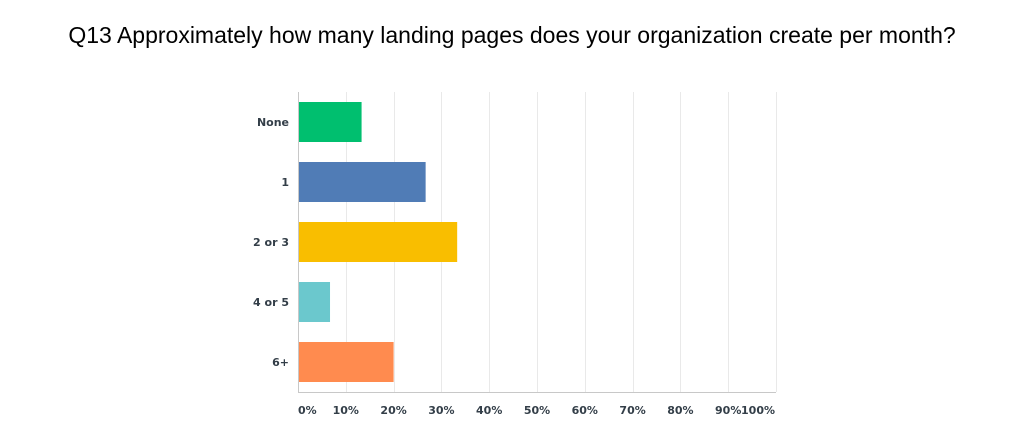  Describe the element at coordinates (680, 410) in the screenshot. I see `x-tick-label: 80%` at that location.